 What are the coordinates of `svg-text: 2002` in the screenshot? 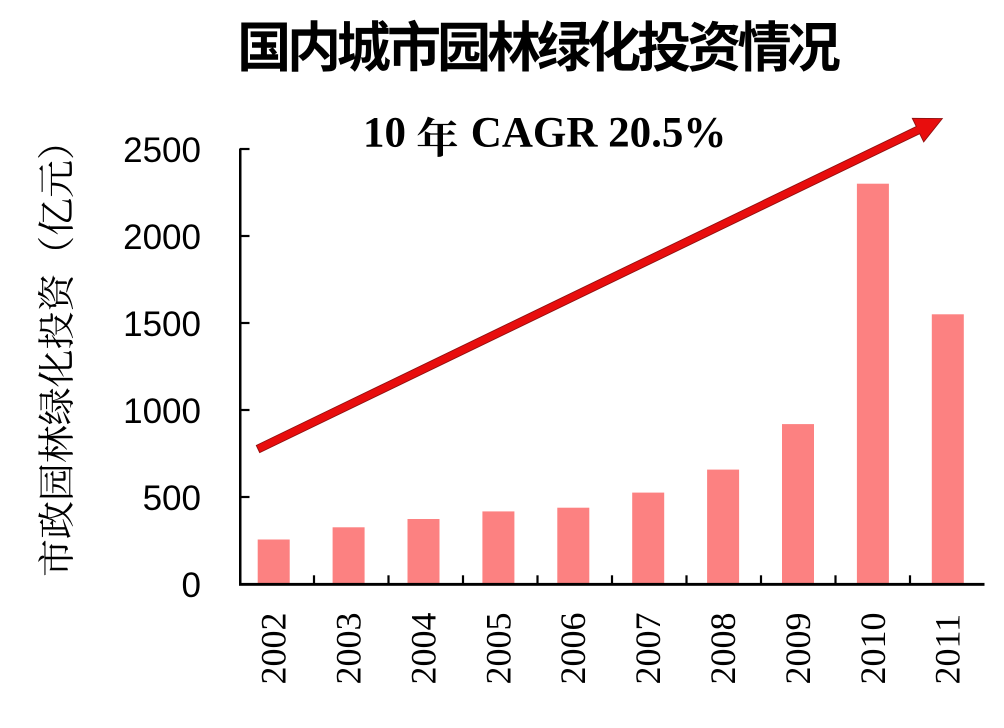 It's located at (274, 649).